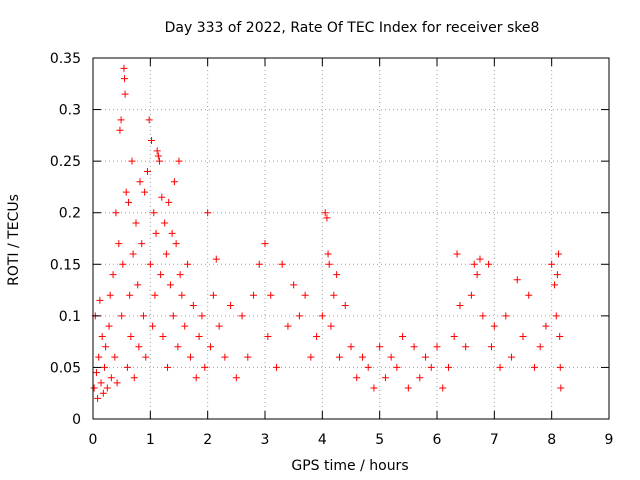 This screenshot has width=640, height=480. What do you see at coordinates (70, 214) in the screenshot?
I see `y-tick-label: 0.2` at bounding box center [70, 214].